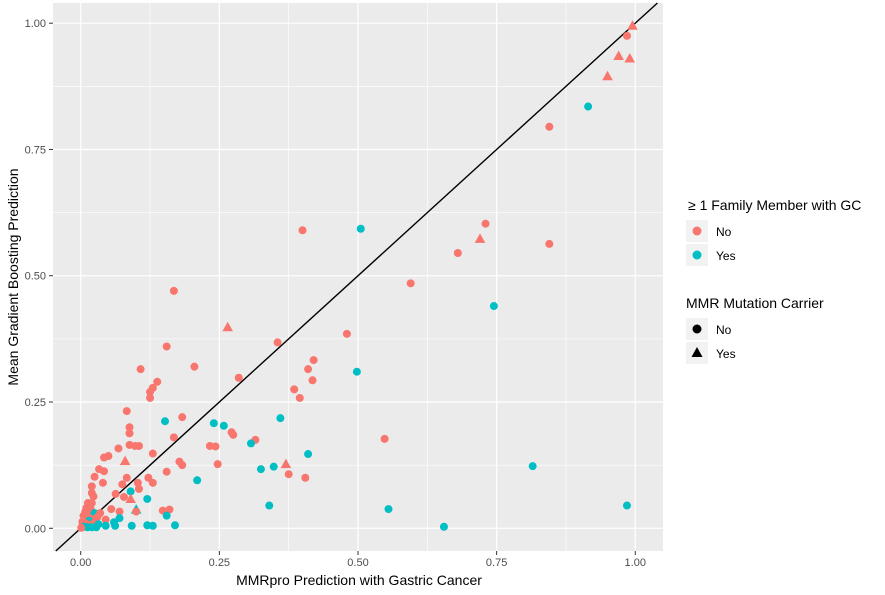 This screenshot has height=595, width=885. Describe the element at coordinates (724, 330) in the screenshot. I see `legend-label-shape-no: No` at that location.